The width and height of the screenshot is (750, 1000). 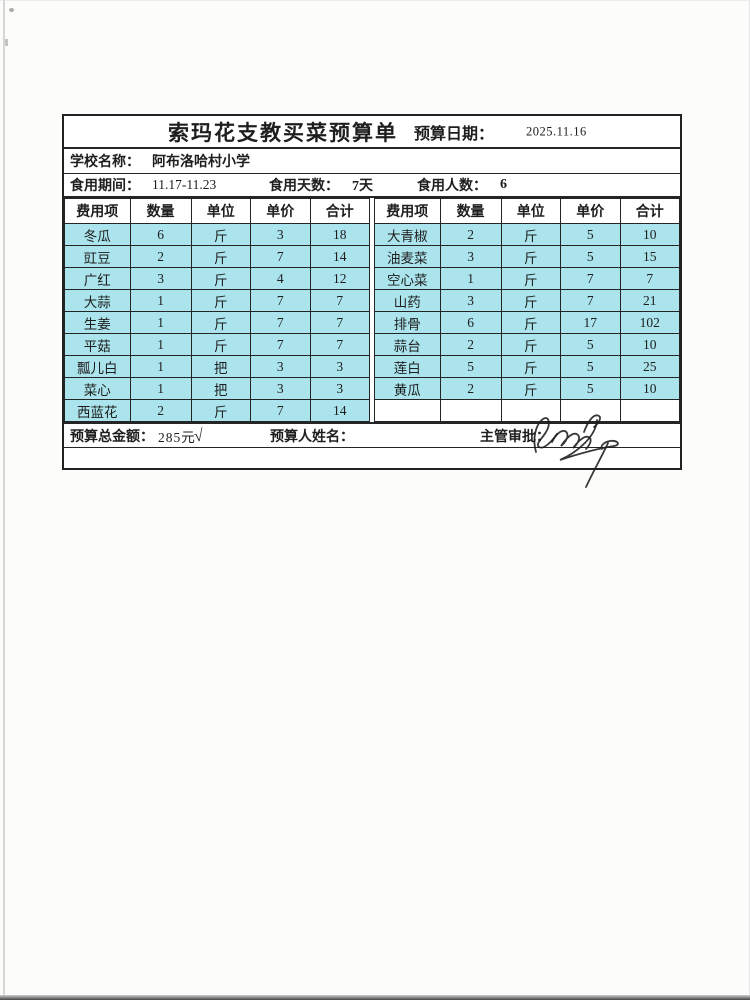 I want to click on table-row: 大青椒 2 斤 5 10, so click(x=527, y=234).